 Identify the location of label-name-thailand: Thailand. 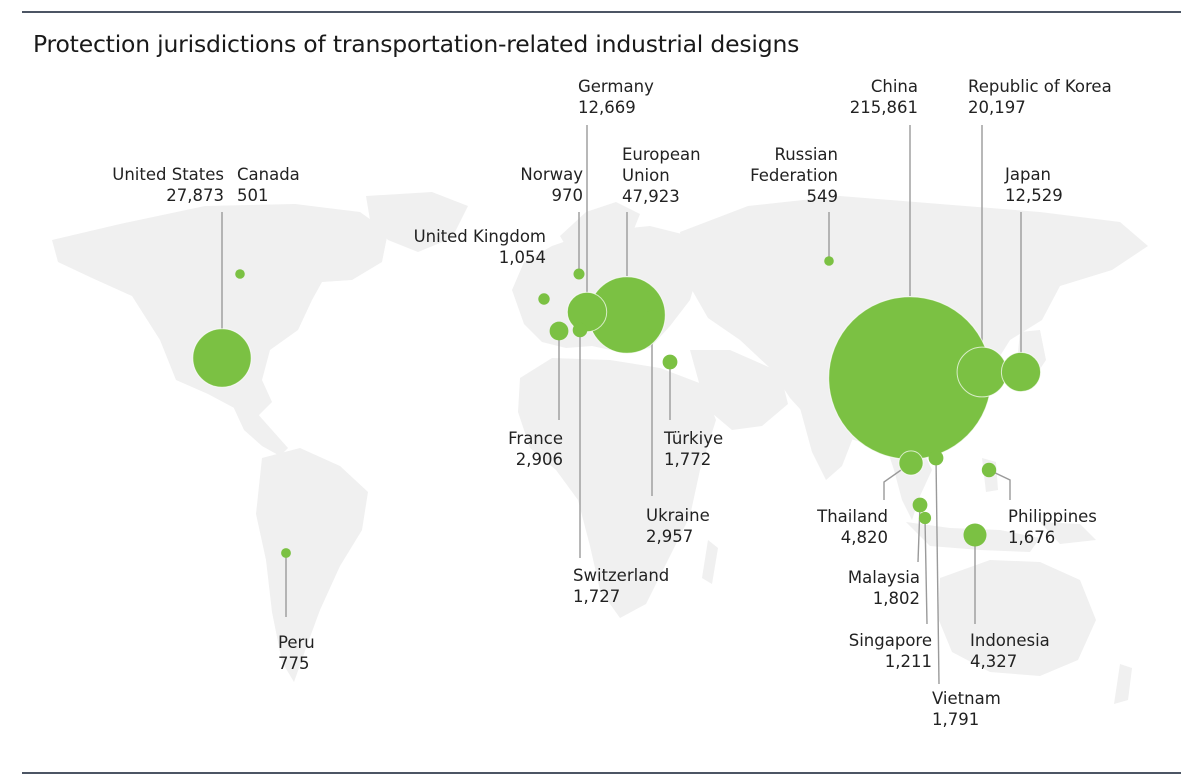
(852, 516).